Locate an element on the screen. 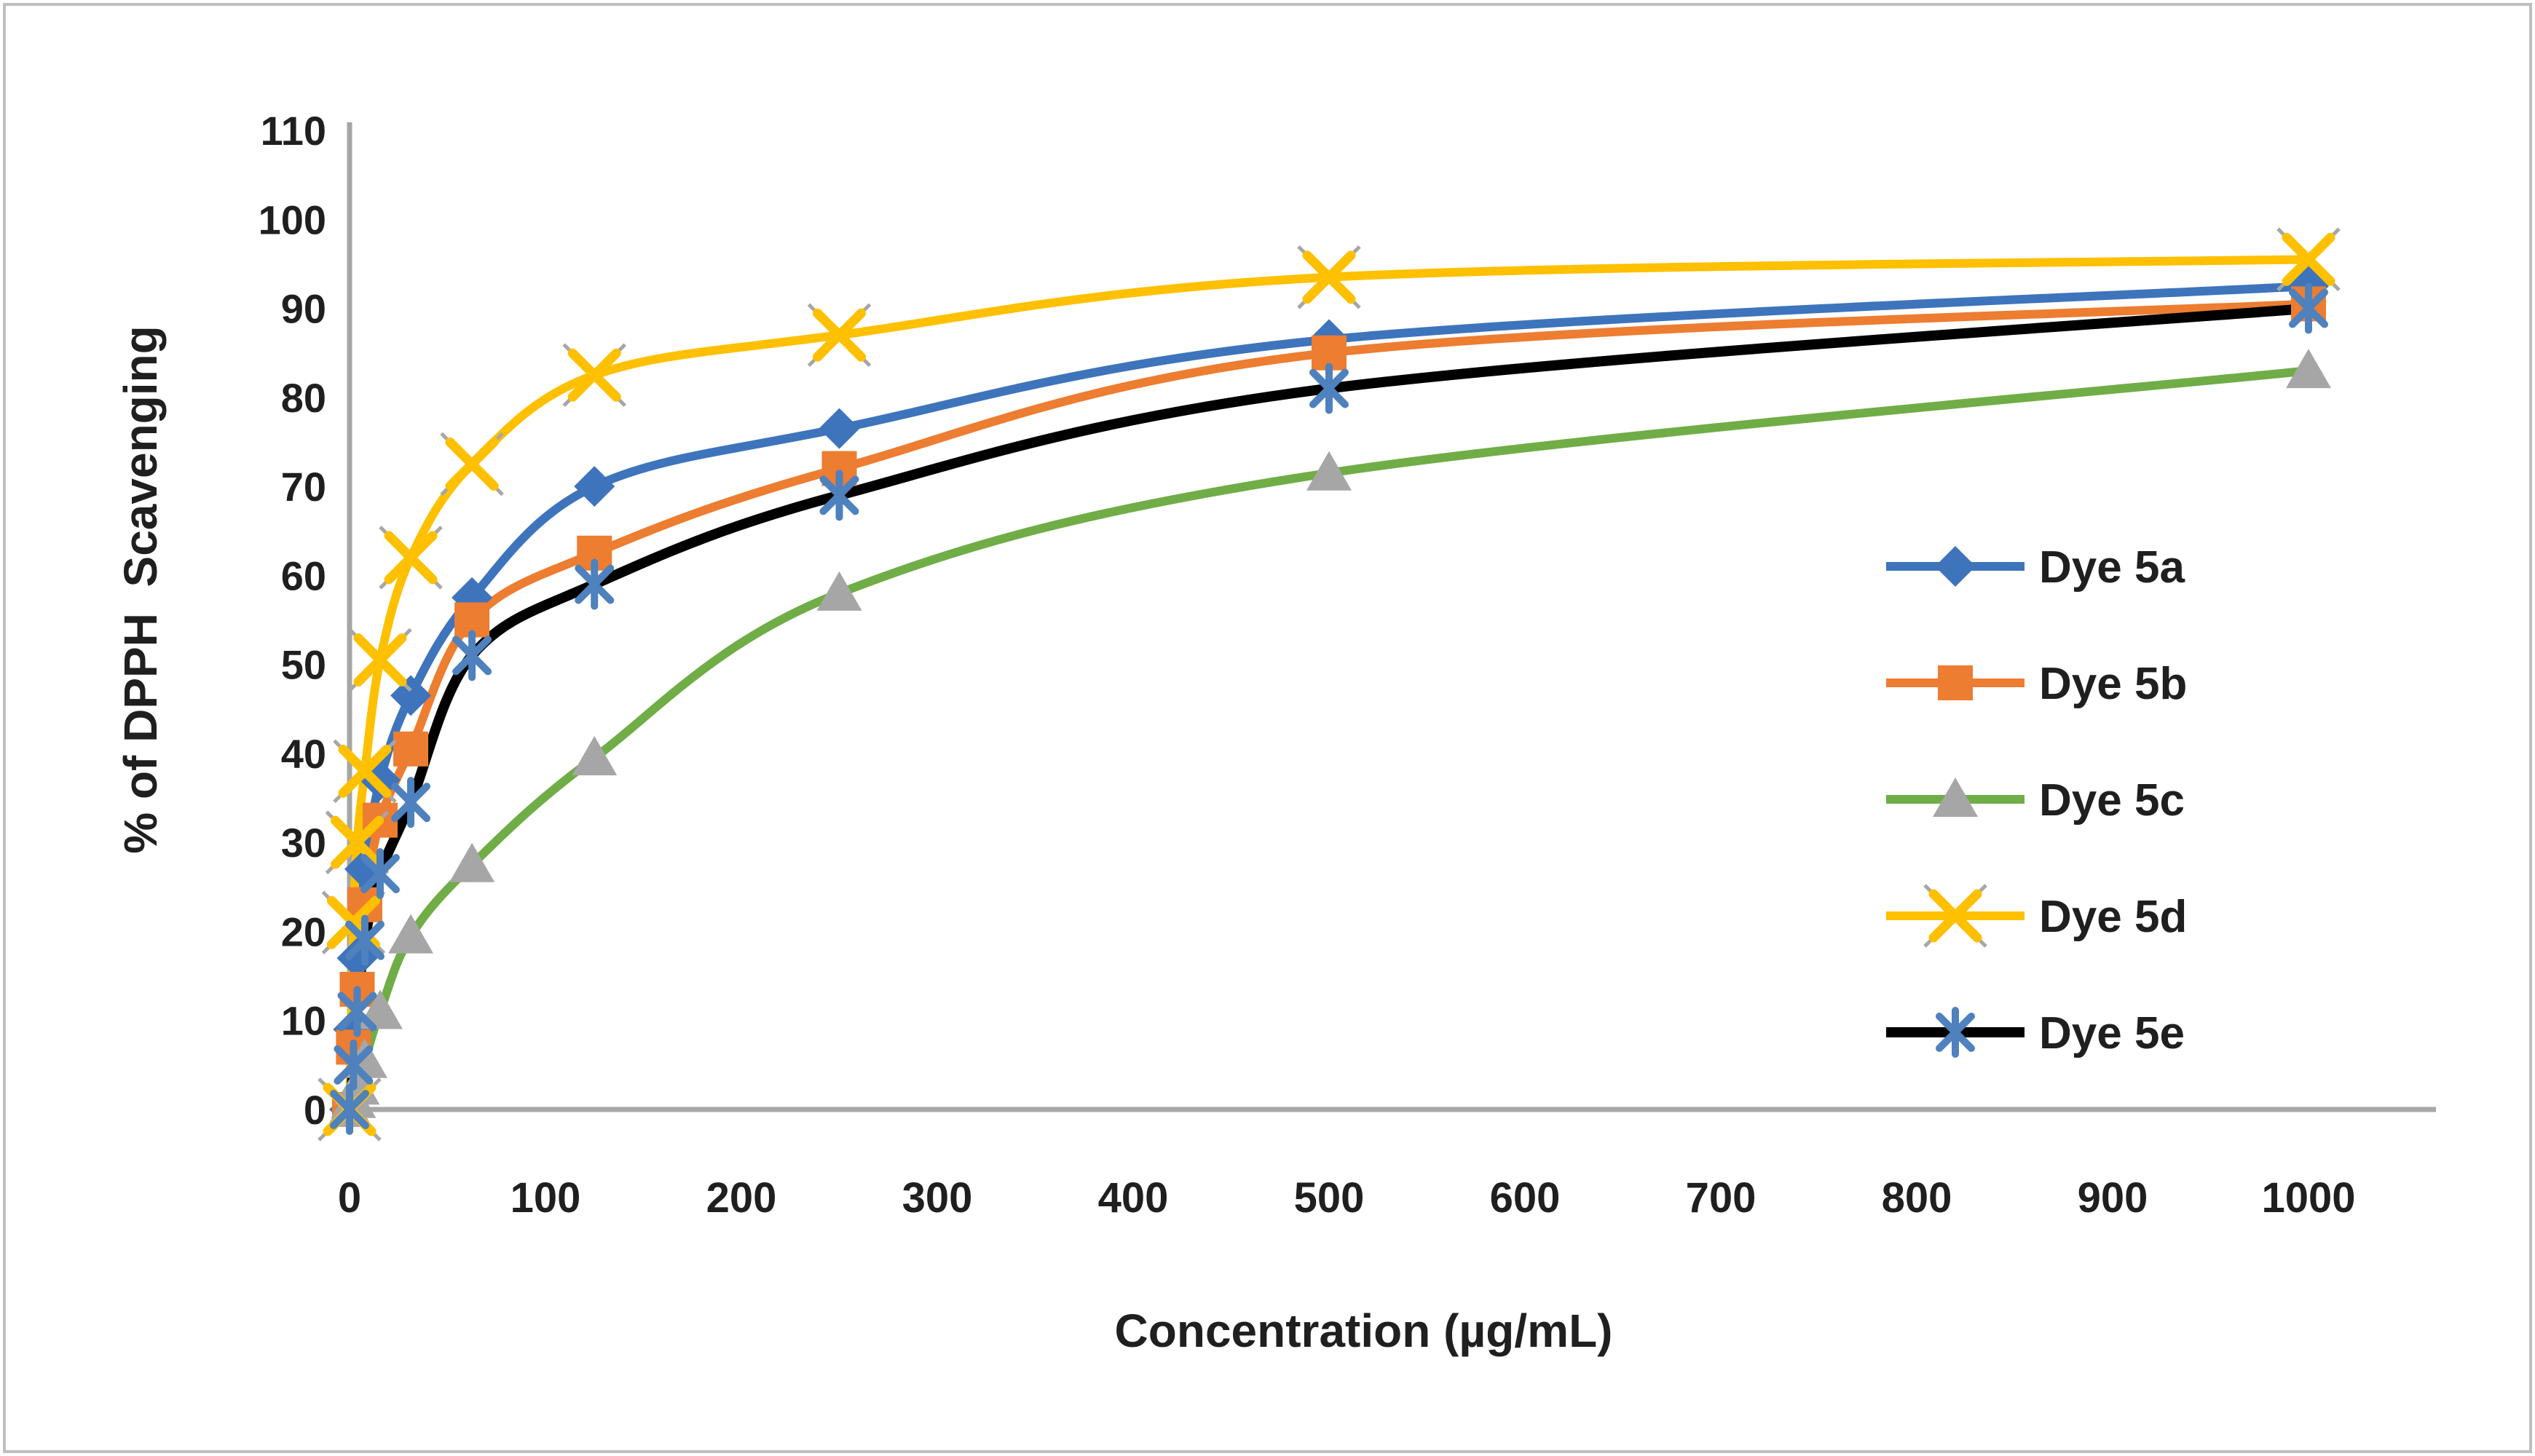 Image resolution: width=2535 pixels, height=1456 pixels. legend-label: Dye 5b is located at coordinates (2113, 684).